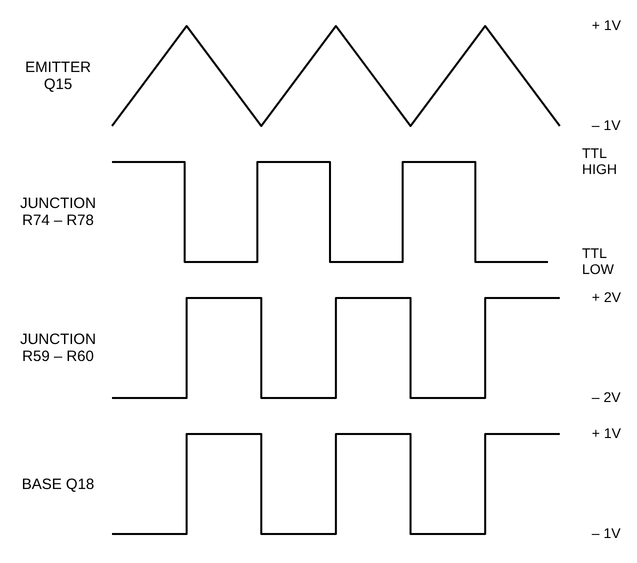 The image size is (637, 563). What do you see at coordinates (607, 296) in the screenshot?
I see `y-tick-label: + 2V` at bounding box center [607, 296].